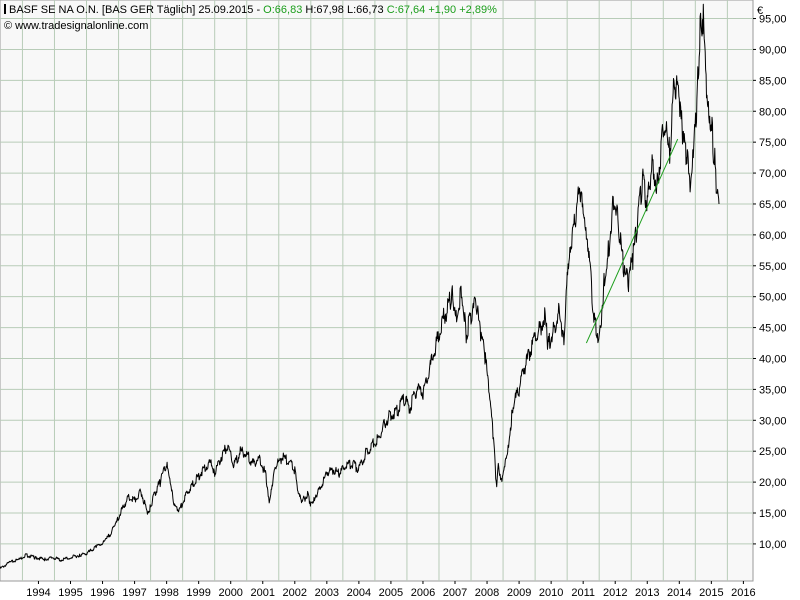 The height and width of the screenshot is (600, 800). What do you see at coordinates (295, 593) in the screenshot?
I see `x-tick-label: 2002` at bounding box center [295, 593].